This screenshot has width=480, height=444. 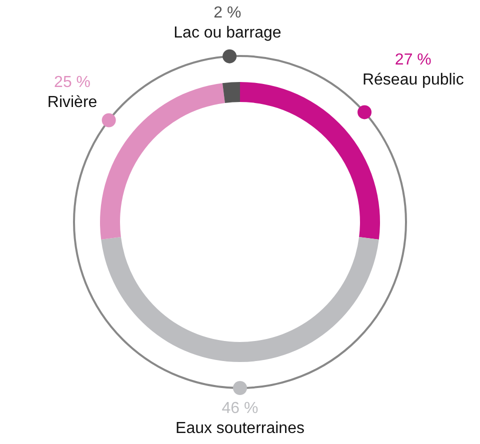 I want to click on data-label: 25 %, so click(x=72, y=82).